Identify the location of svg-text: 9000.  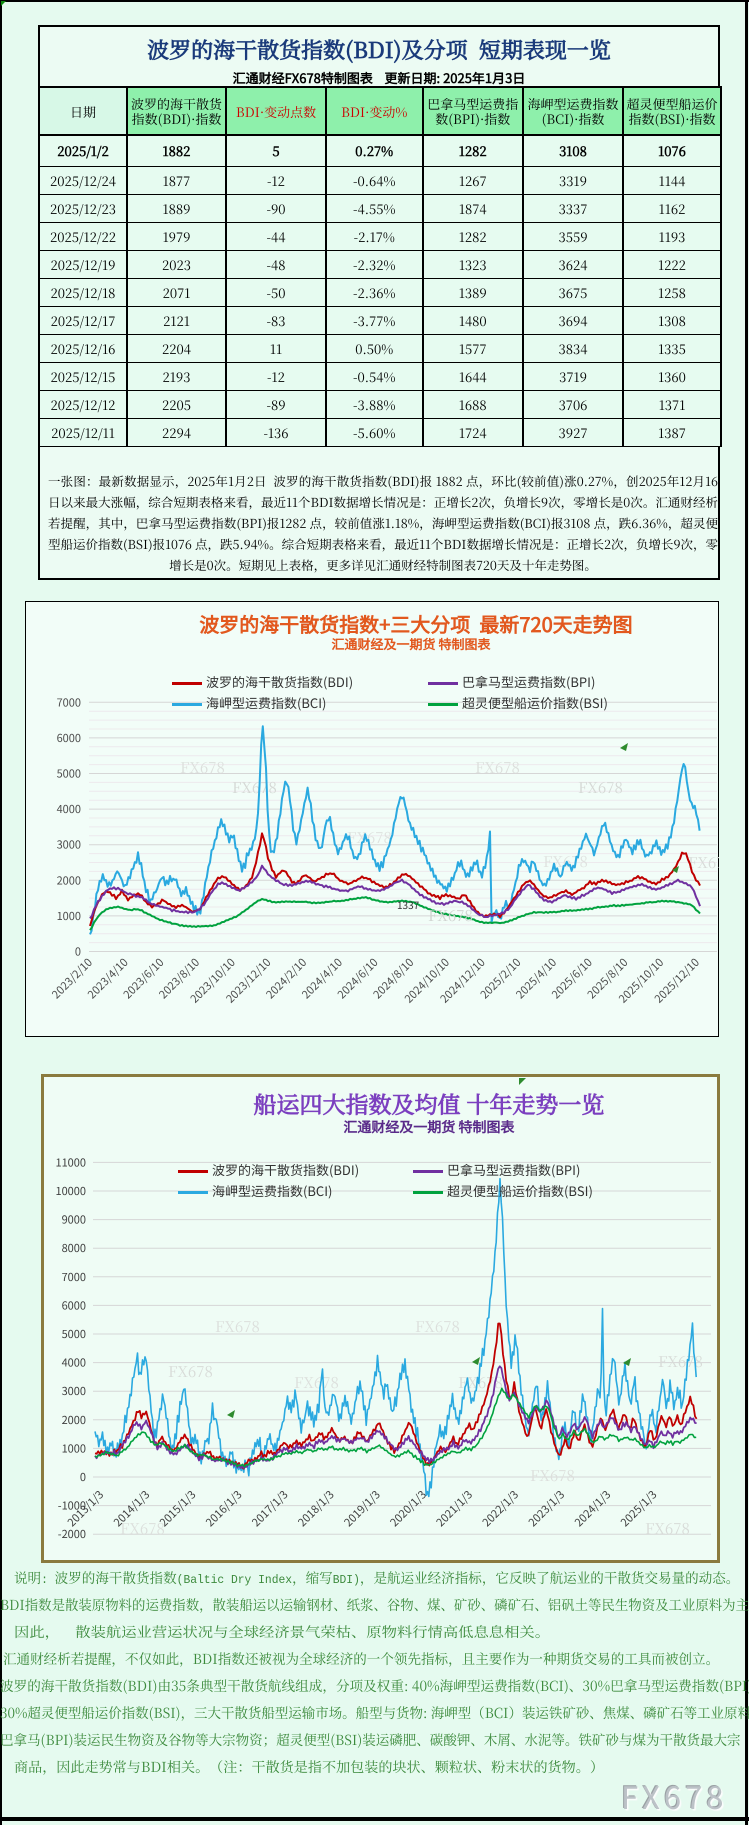
(74, 1220).